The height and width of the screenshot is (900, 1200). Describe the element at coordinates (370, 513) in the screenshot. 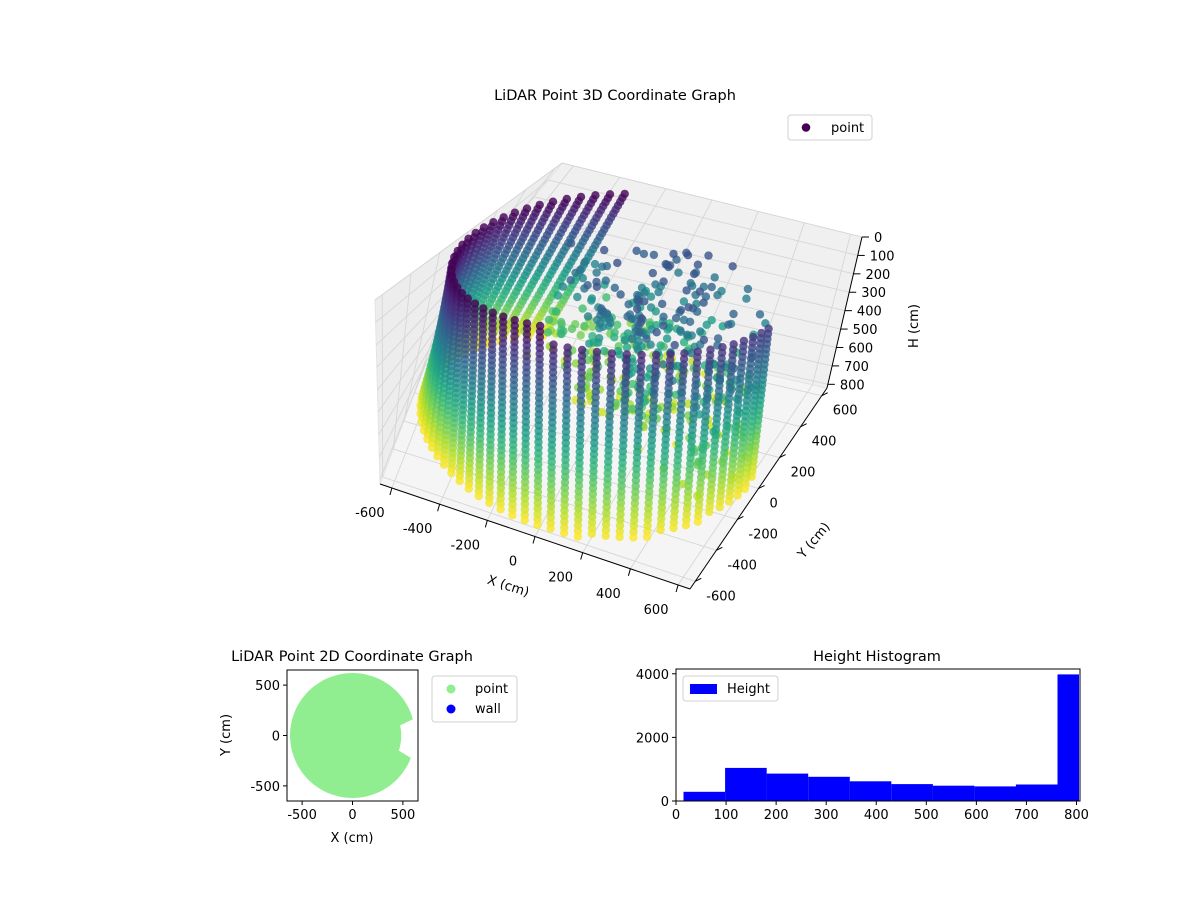

I see `x-tick-label: -600` at that location.